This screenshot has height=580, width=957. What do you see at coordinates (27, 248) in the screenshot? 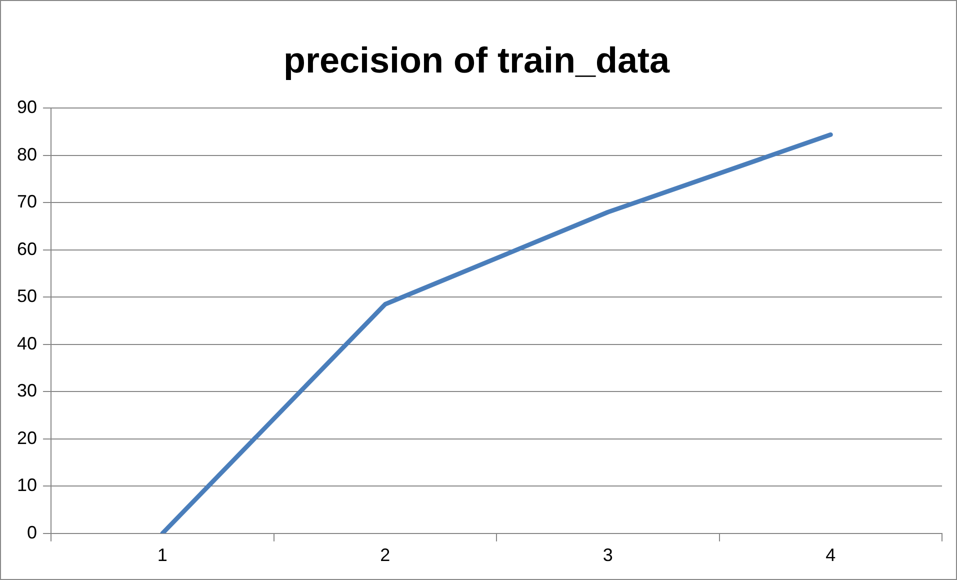
I see `y-tick-label: 60` at bounding box center [27, 248].